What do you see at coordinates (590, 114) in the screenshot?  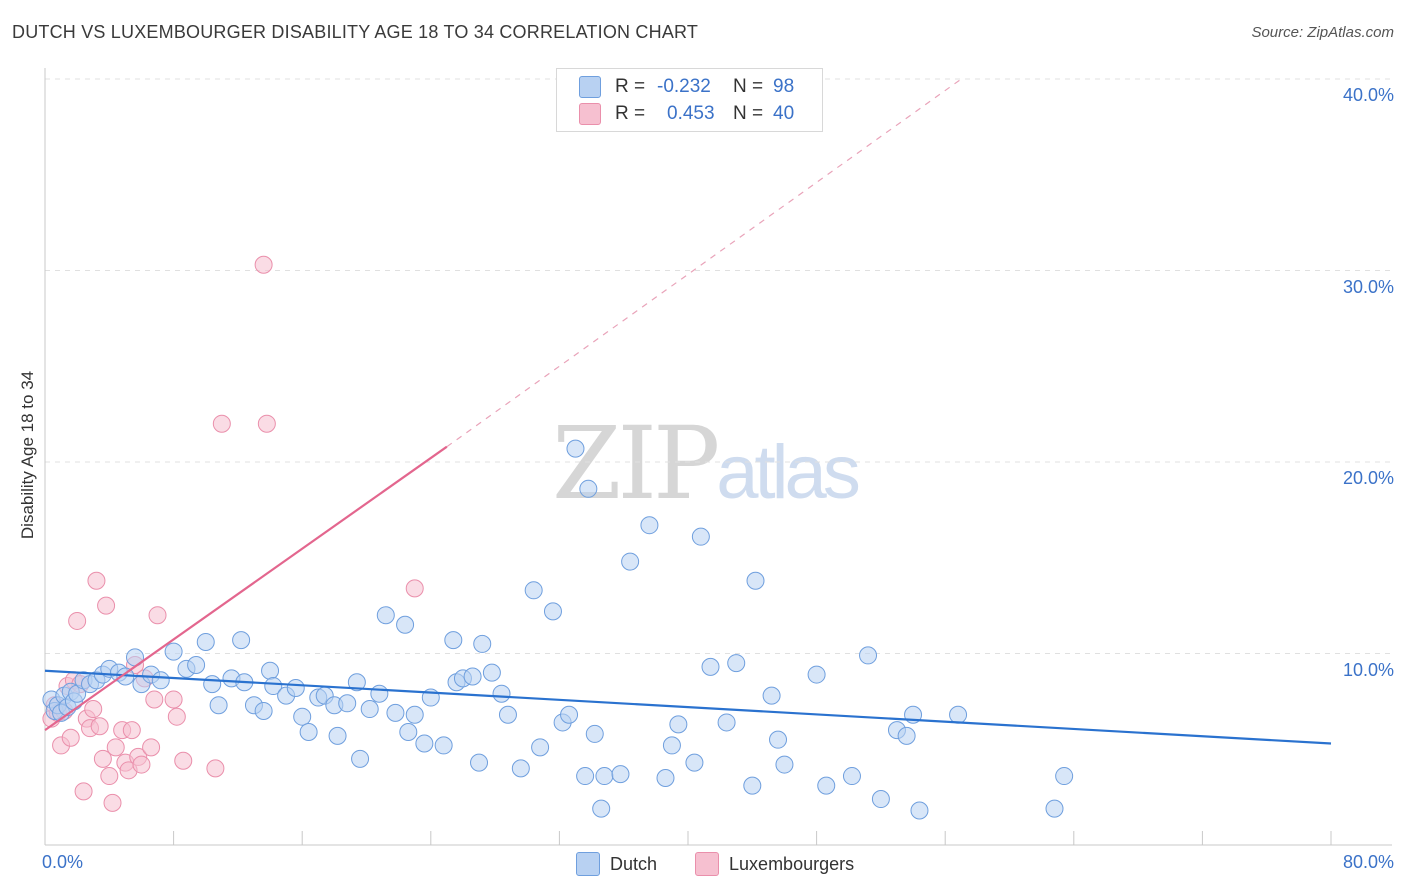 I see `luxembourgers-swatch` at bounding box center [590, 114].